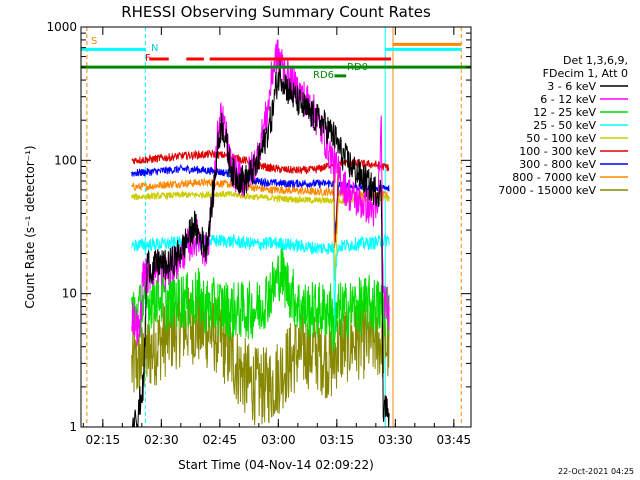 This screenshot has width=640, height=480. What do you see at coordinates (260, 284) in the screenshot?
I see `series-line-25-50-kev` at bounding box center [260, 284].